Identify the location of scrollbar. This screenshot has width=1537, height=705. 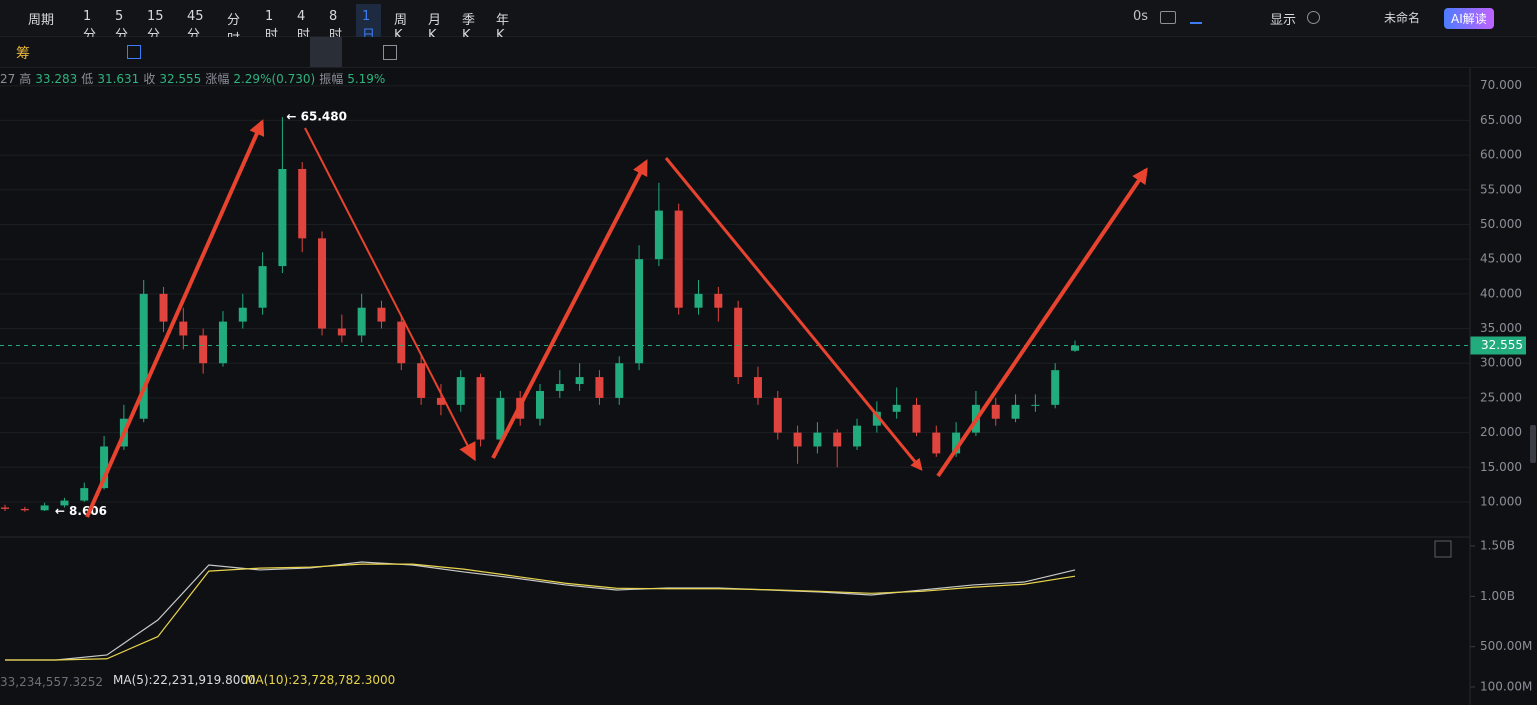
(1533, 444).